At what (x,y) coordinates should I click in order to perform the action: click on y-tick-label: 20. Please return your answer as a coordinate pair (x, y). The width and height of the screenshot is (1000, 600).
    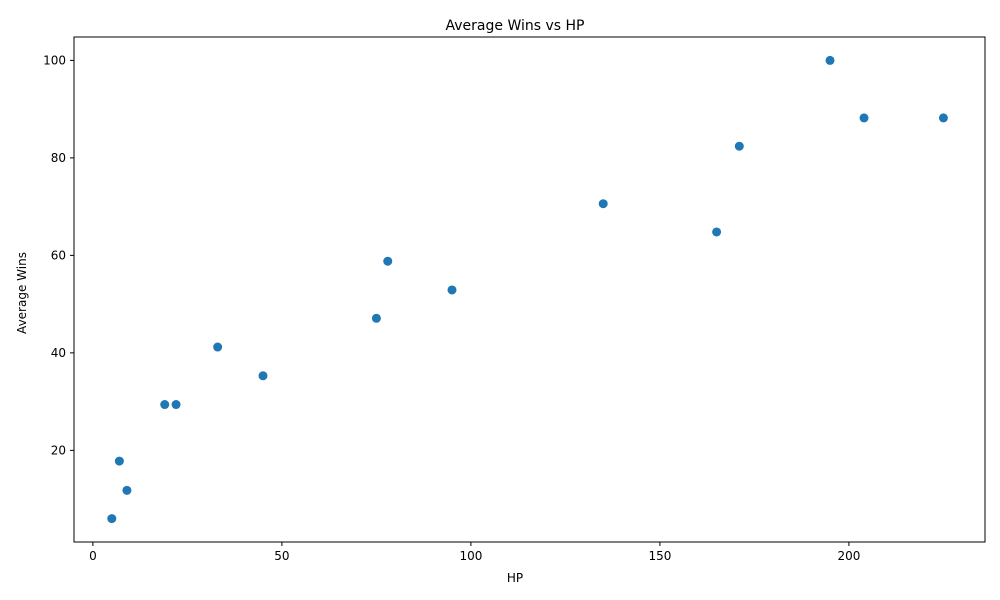
    Looking at the image, I should click on (58, 450).